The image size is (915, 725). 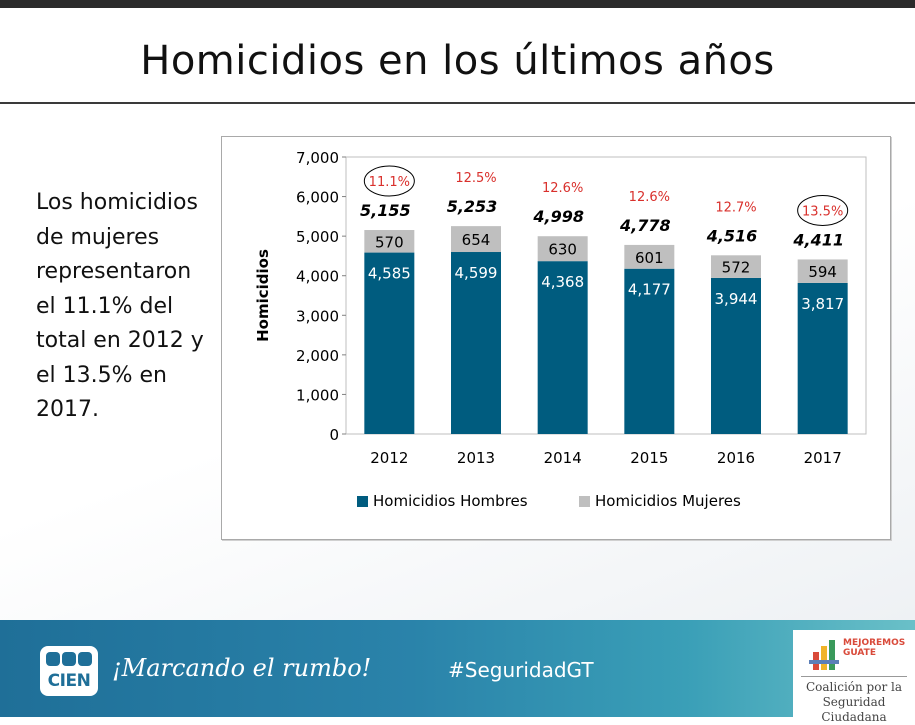 I want to click on total-label: 5,253, so click(x=472, y=206).